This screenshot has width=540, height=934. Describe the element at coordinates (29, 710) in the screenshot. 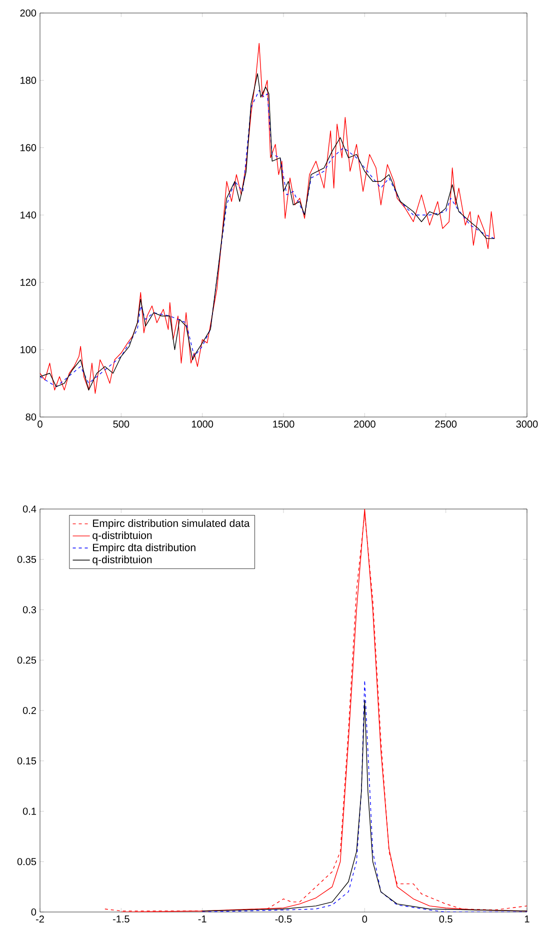

I see `y-tick-label: 0.2` at that location.